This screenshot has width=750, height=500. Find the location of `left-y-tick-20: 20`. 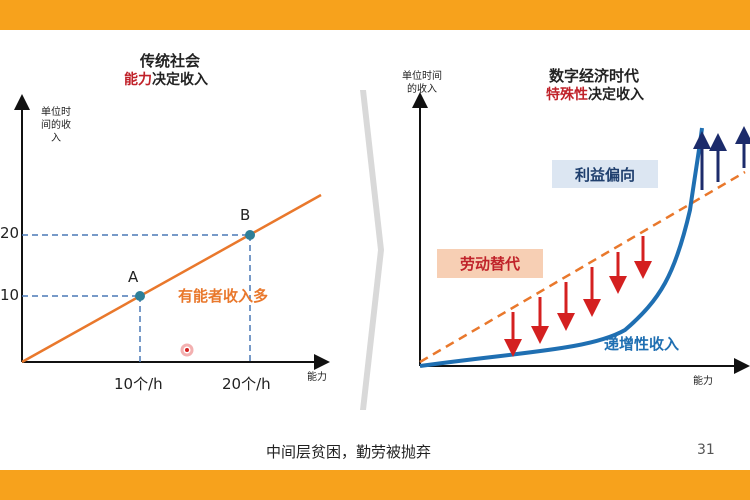

left-y-tick-20: 20 is located at coordinates (10, 233).